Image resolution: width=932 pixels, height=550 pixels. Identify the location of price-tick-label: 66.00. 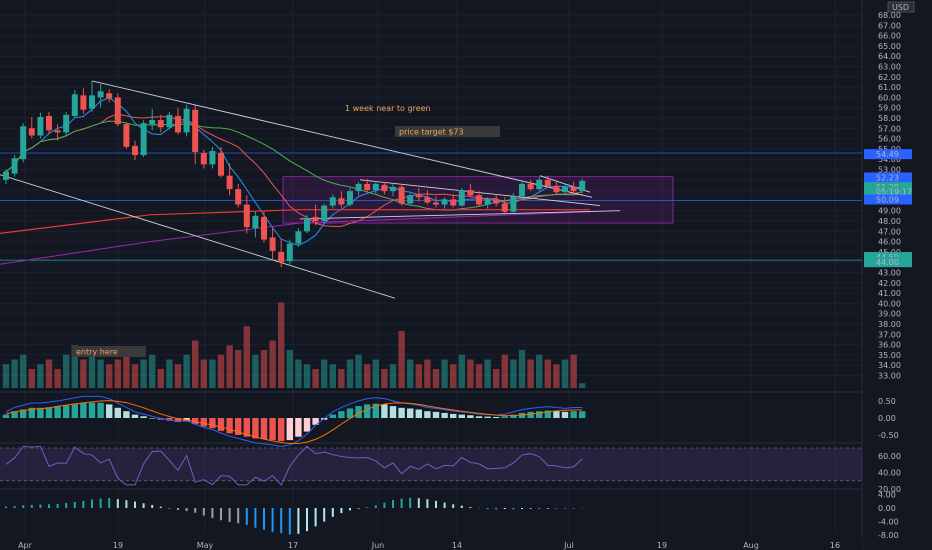
(889, 36).